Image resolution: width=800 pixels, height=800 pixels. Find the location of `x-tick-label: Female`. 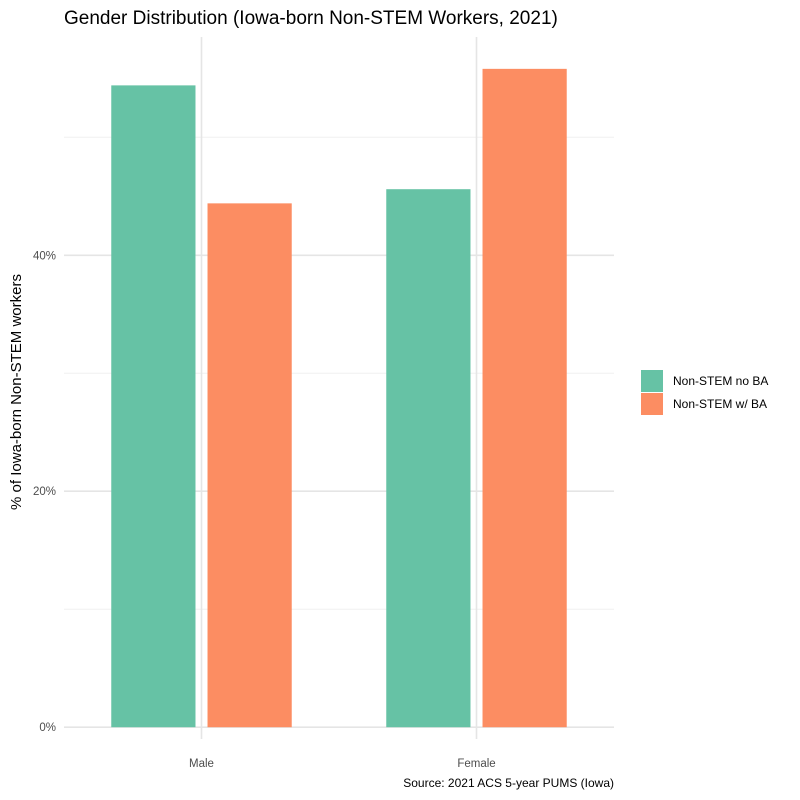

x-tick-label: Female is located at coordinates (476, 764).